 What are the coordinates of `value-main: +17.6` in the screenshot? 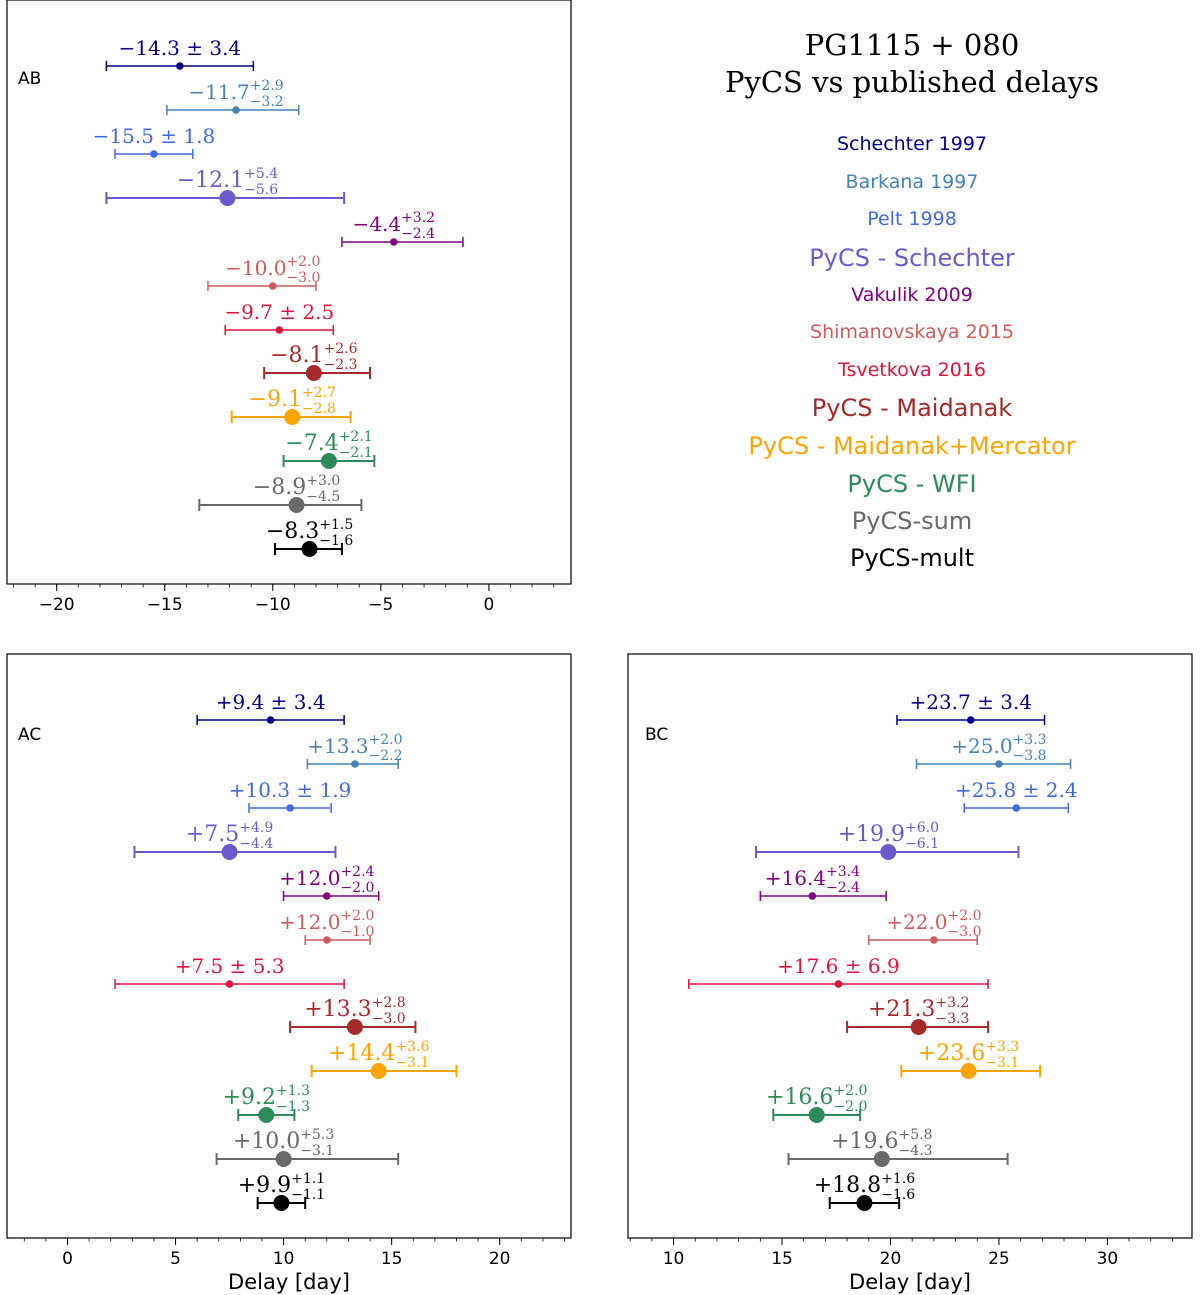 It's located at (807, 966).